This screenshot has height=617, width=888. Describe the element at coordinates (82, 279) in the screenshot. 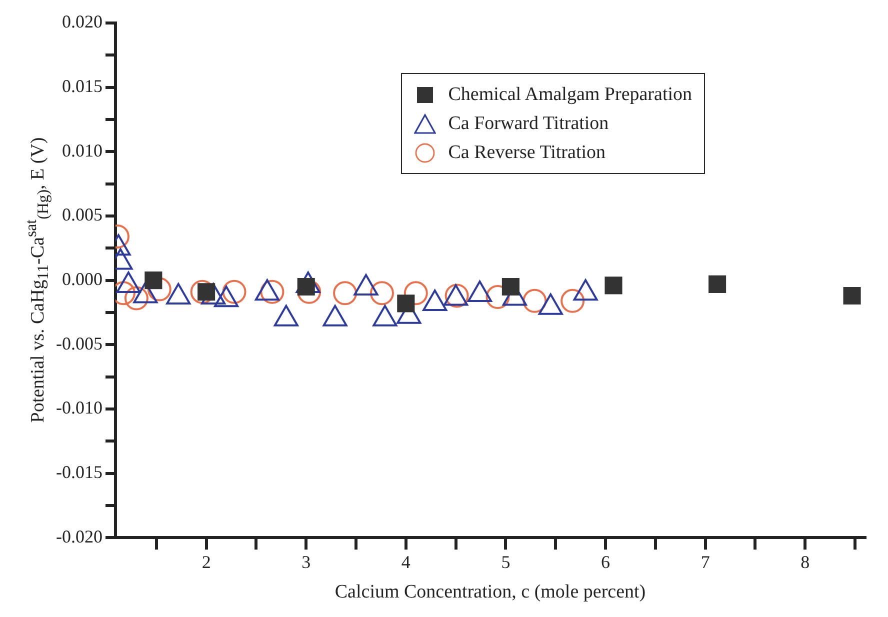

I see `y-tick-label: 0.000` at that location.